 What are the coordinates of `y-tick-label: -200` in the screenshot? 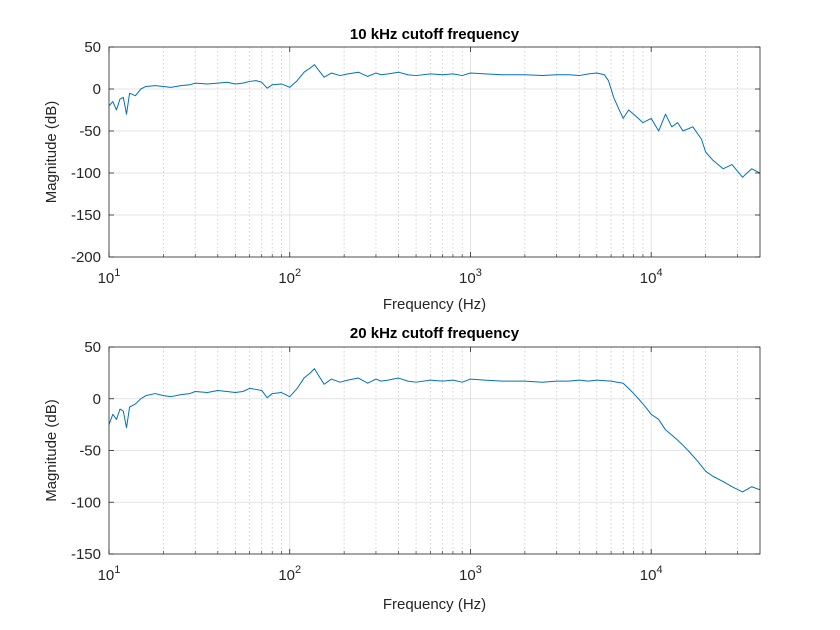 It's located at (86, 257).